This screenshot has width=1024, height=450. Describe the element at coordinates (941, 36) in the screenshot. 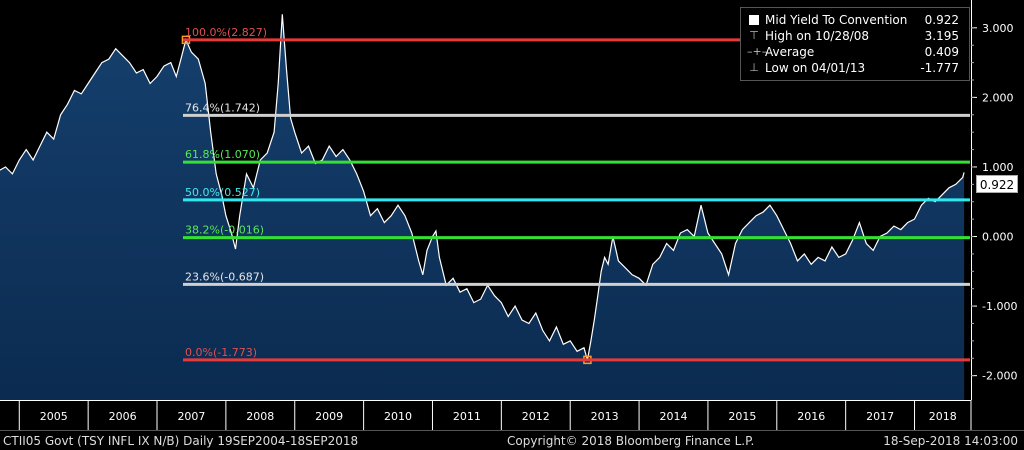

I see `legend-value: 3.195` at that location.